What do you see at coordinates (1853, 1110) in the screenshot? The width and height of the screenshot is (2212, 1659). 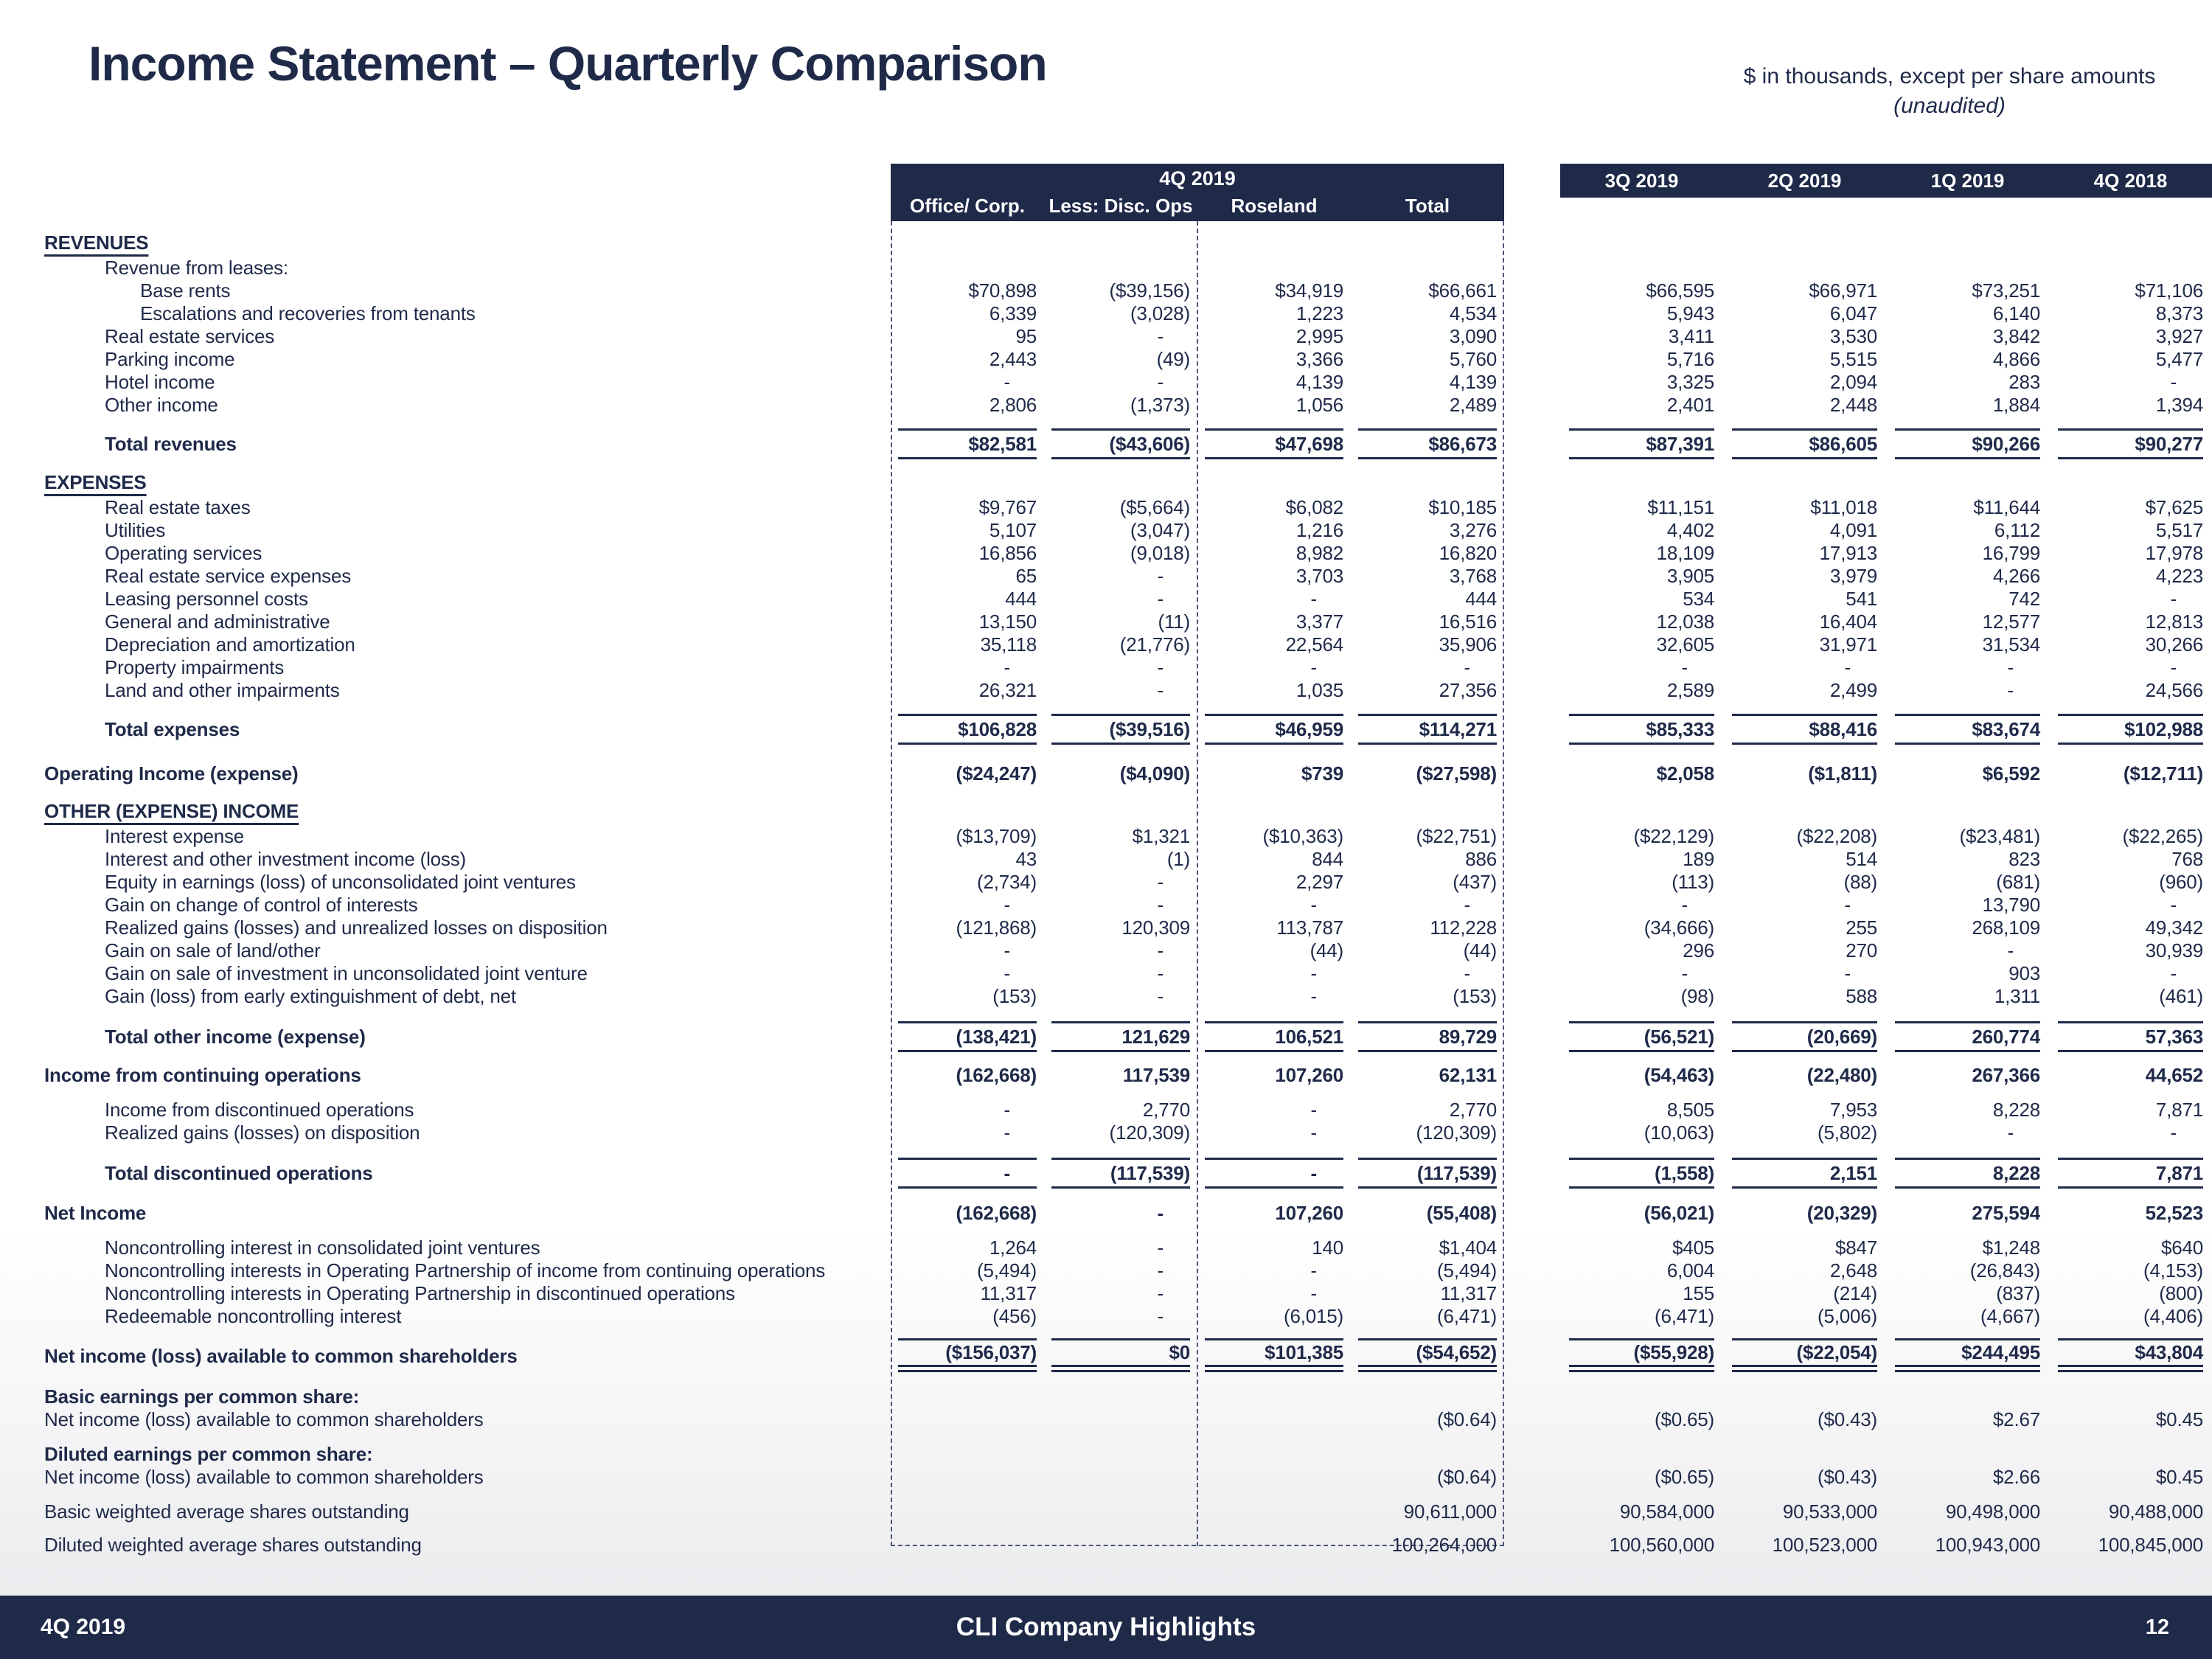 I see `cell-value: 7,953` at bounding box center [1853, 1110].